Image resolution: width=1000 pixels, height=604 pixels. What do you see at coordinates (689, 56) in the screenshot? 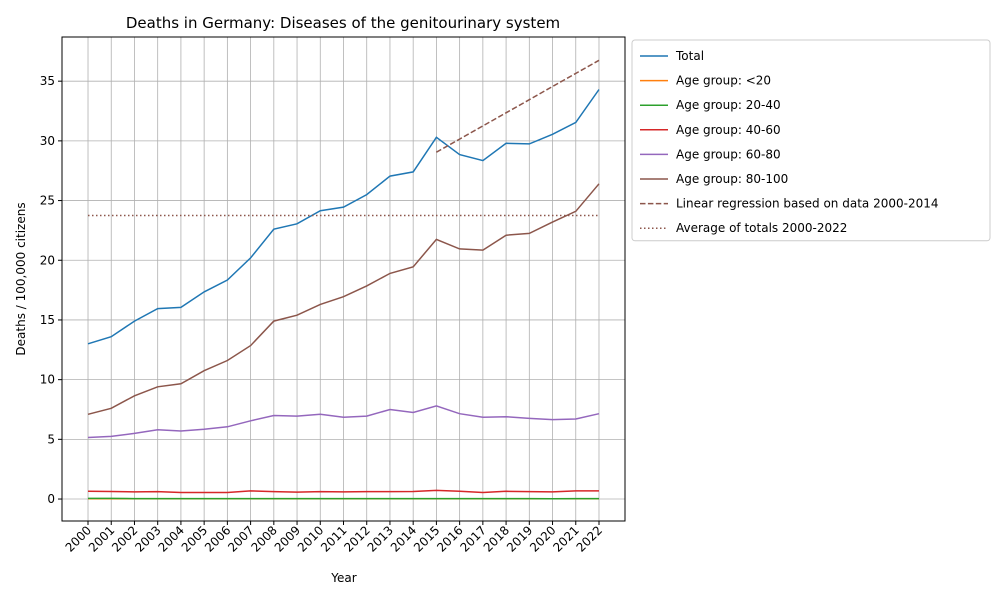
I see `legend-label: Total` at bounding box center [689, 56].